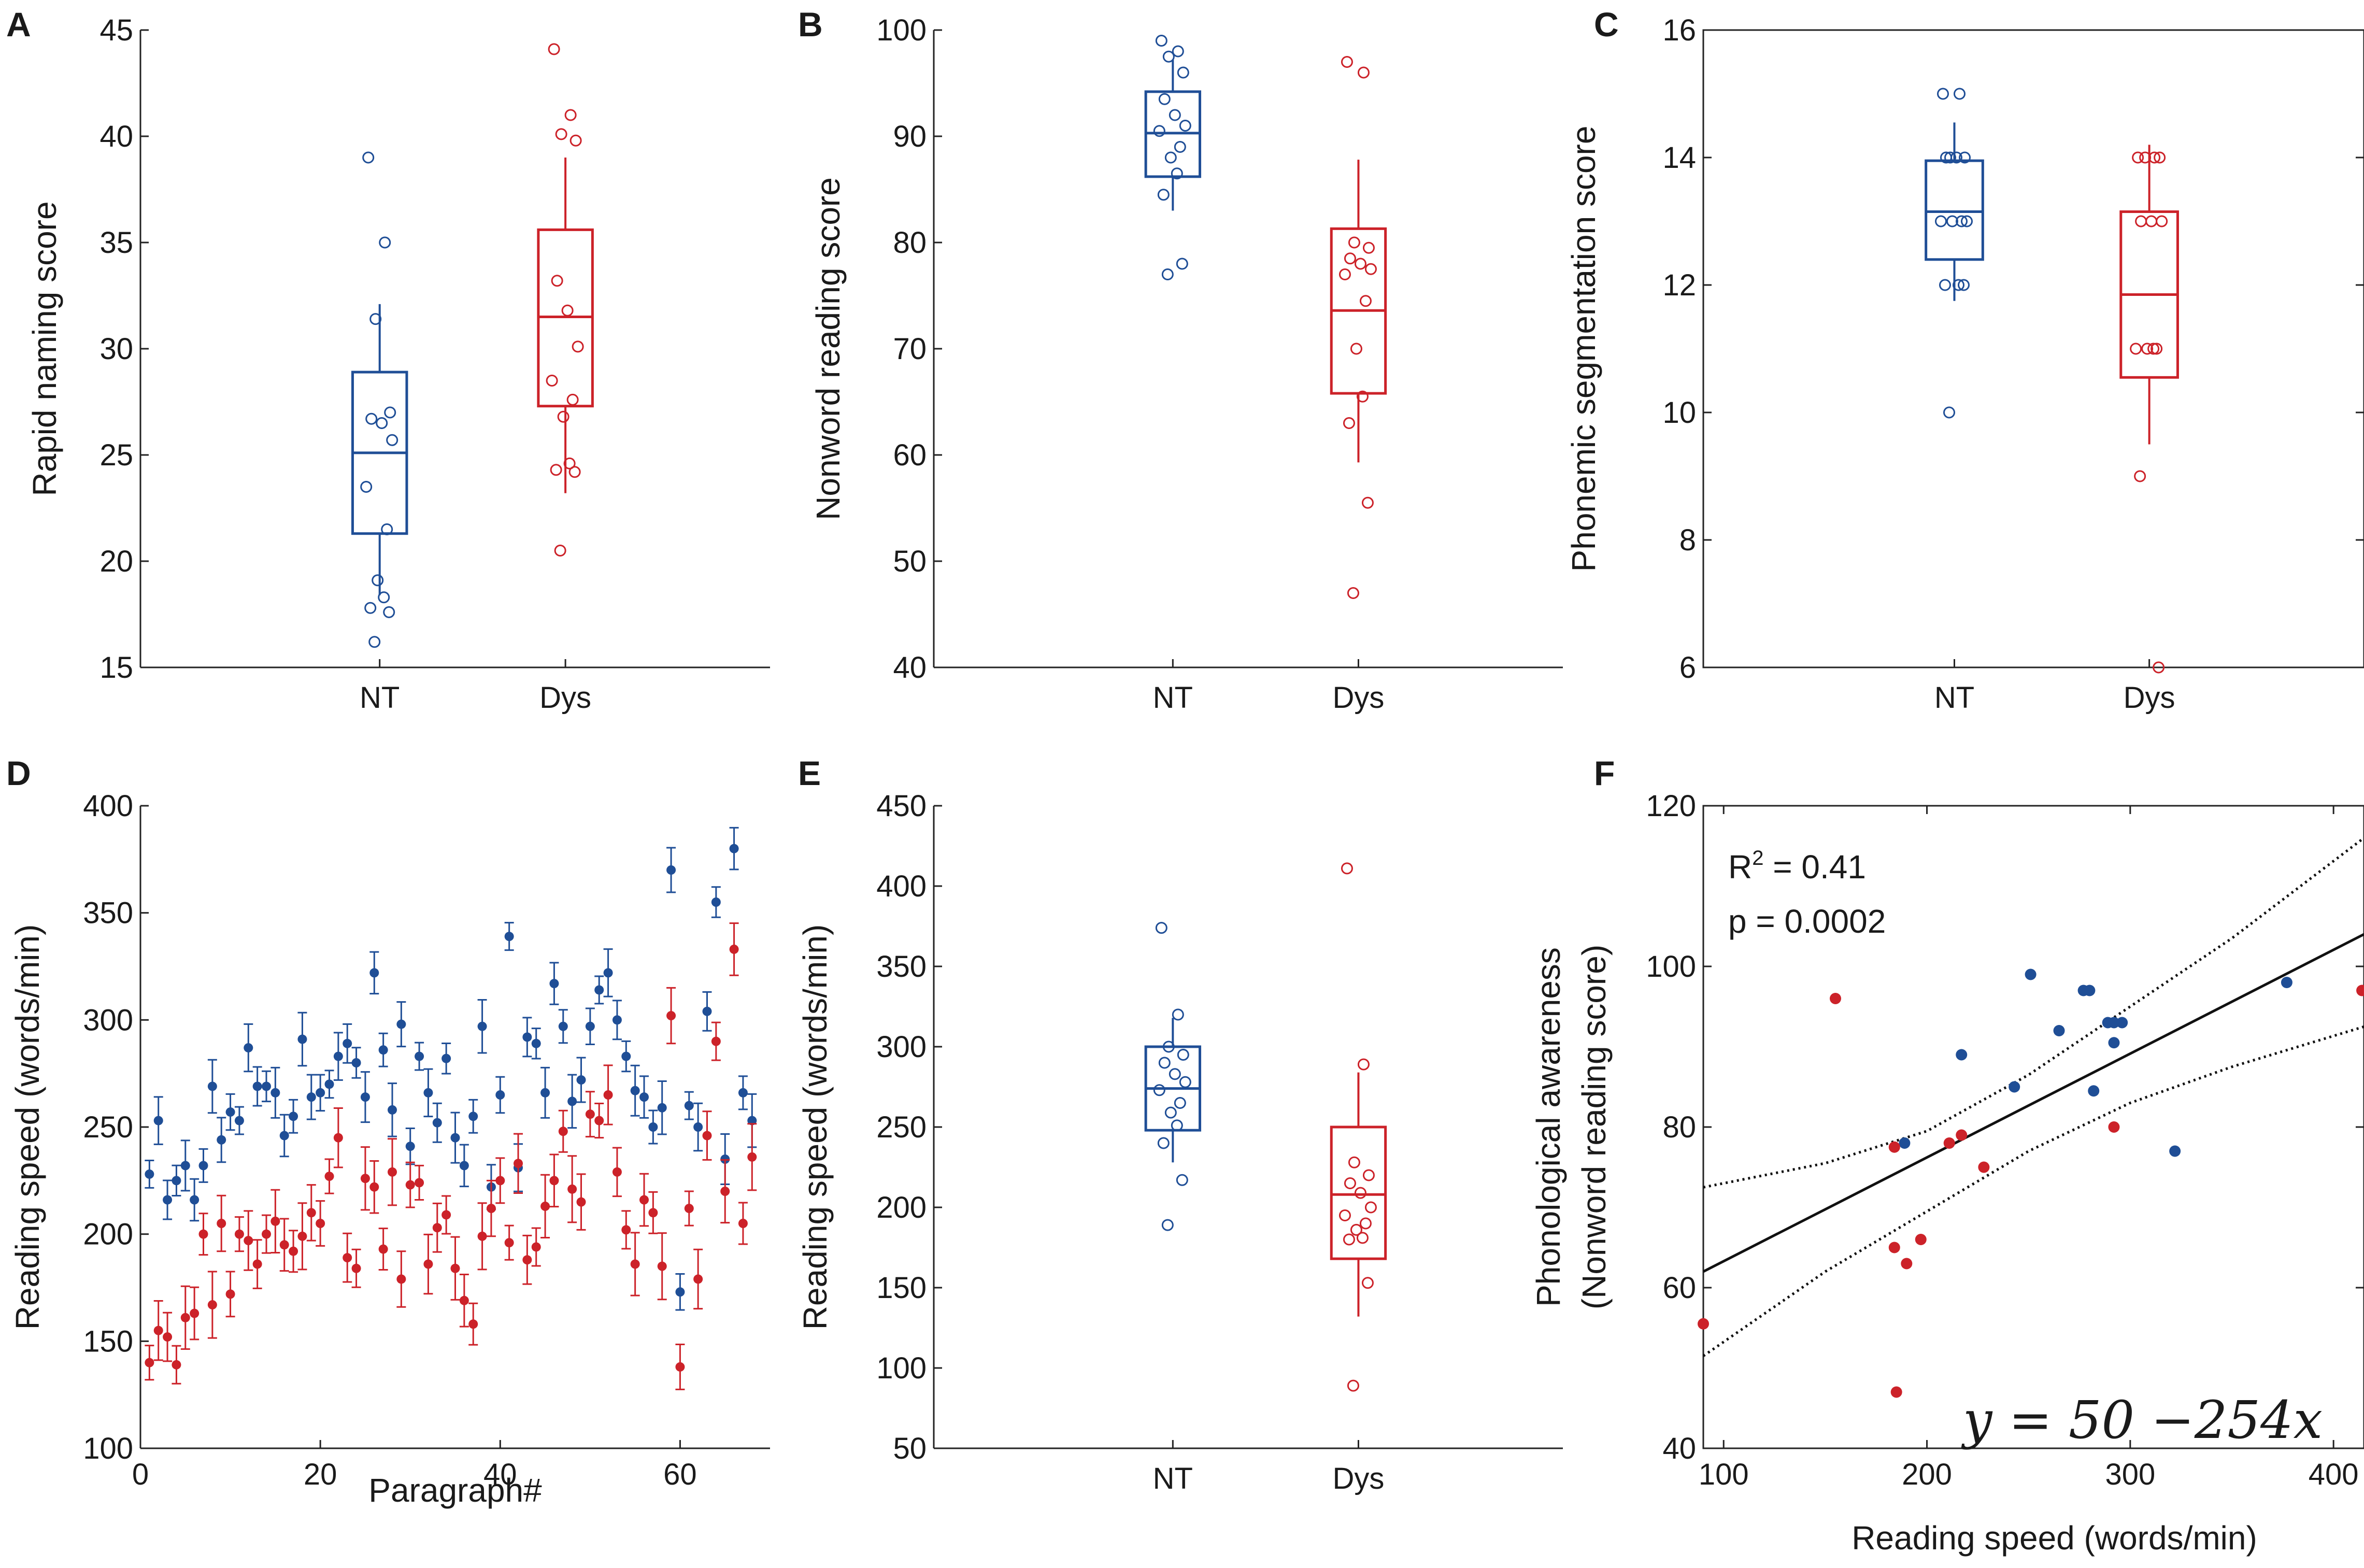 The width and height of the screenshot is (2364, 1568). I want to click on r-squared-text: R2 = 0.41, so click(1797, 866).